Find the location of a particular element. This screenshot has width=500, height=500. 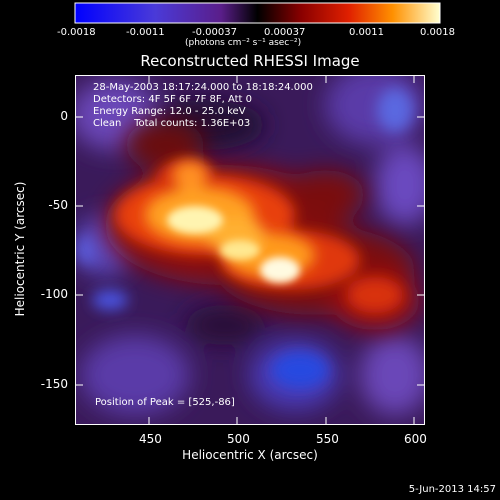

plot-title: Reconstructed RHESSI Image is located at coordinates (250, 61).